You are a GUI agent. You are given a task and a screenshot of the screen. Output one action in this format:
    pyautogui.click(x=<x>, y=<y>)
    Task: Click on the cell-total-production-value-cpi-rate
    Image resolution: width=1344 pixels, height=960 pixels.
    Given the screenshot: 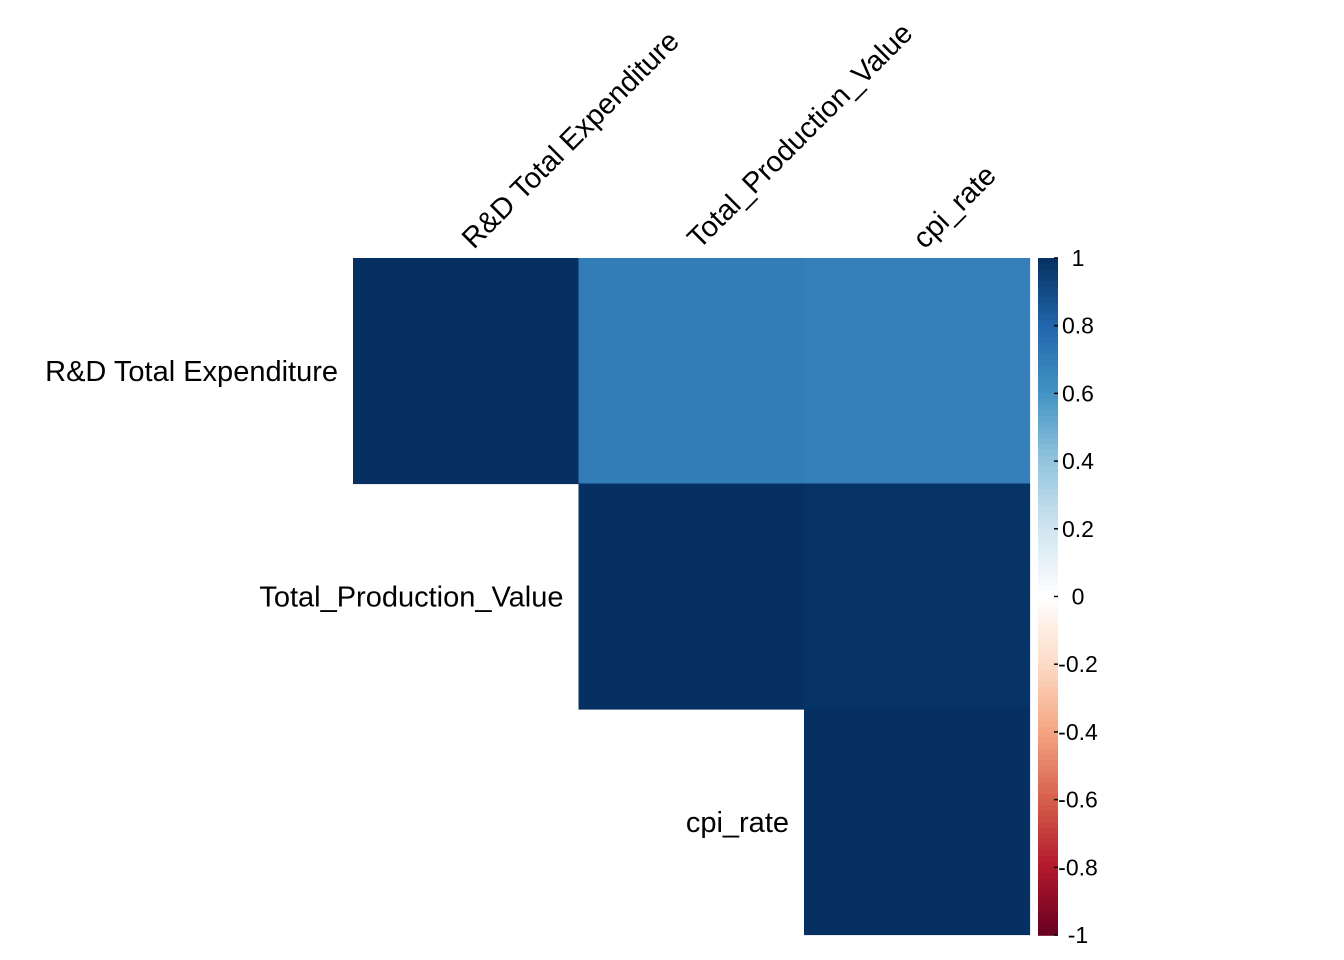 What is the action you would take?
    pyautogui.click(x=917, y=596)
    